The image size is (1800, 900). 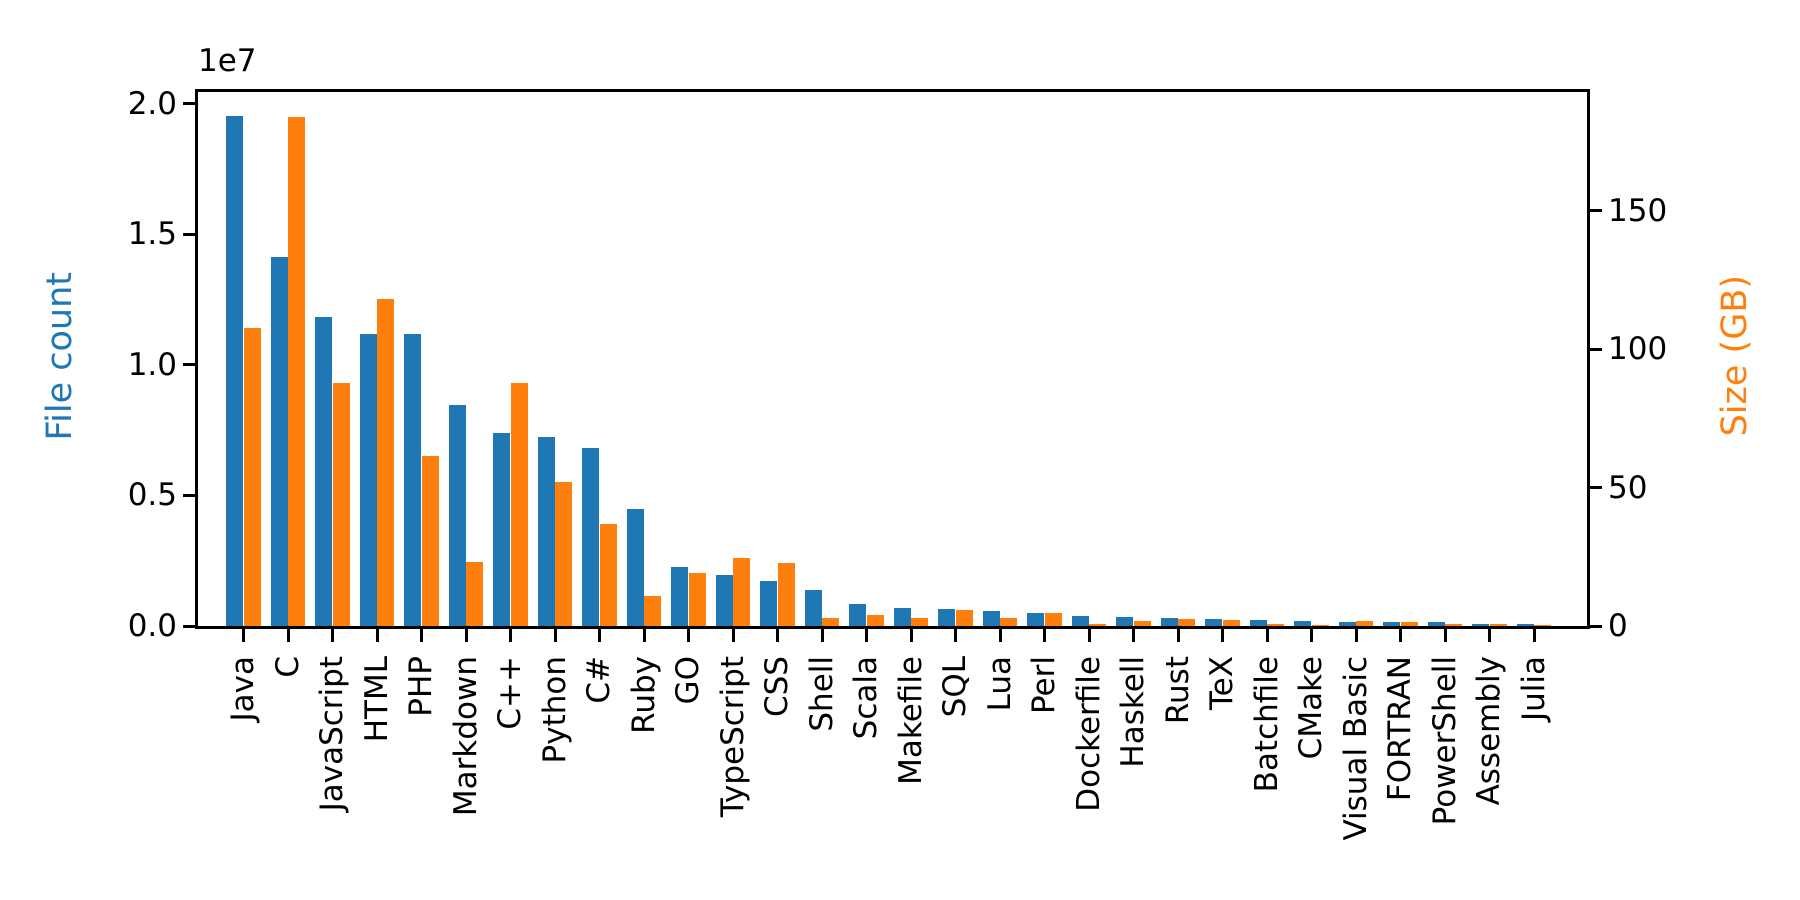 What do you see at coordinates (910, 720) in the screenshot?
I see `x-tick-label: Makefile` at bounding box center [910, 720].